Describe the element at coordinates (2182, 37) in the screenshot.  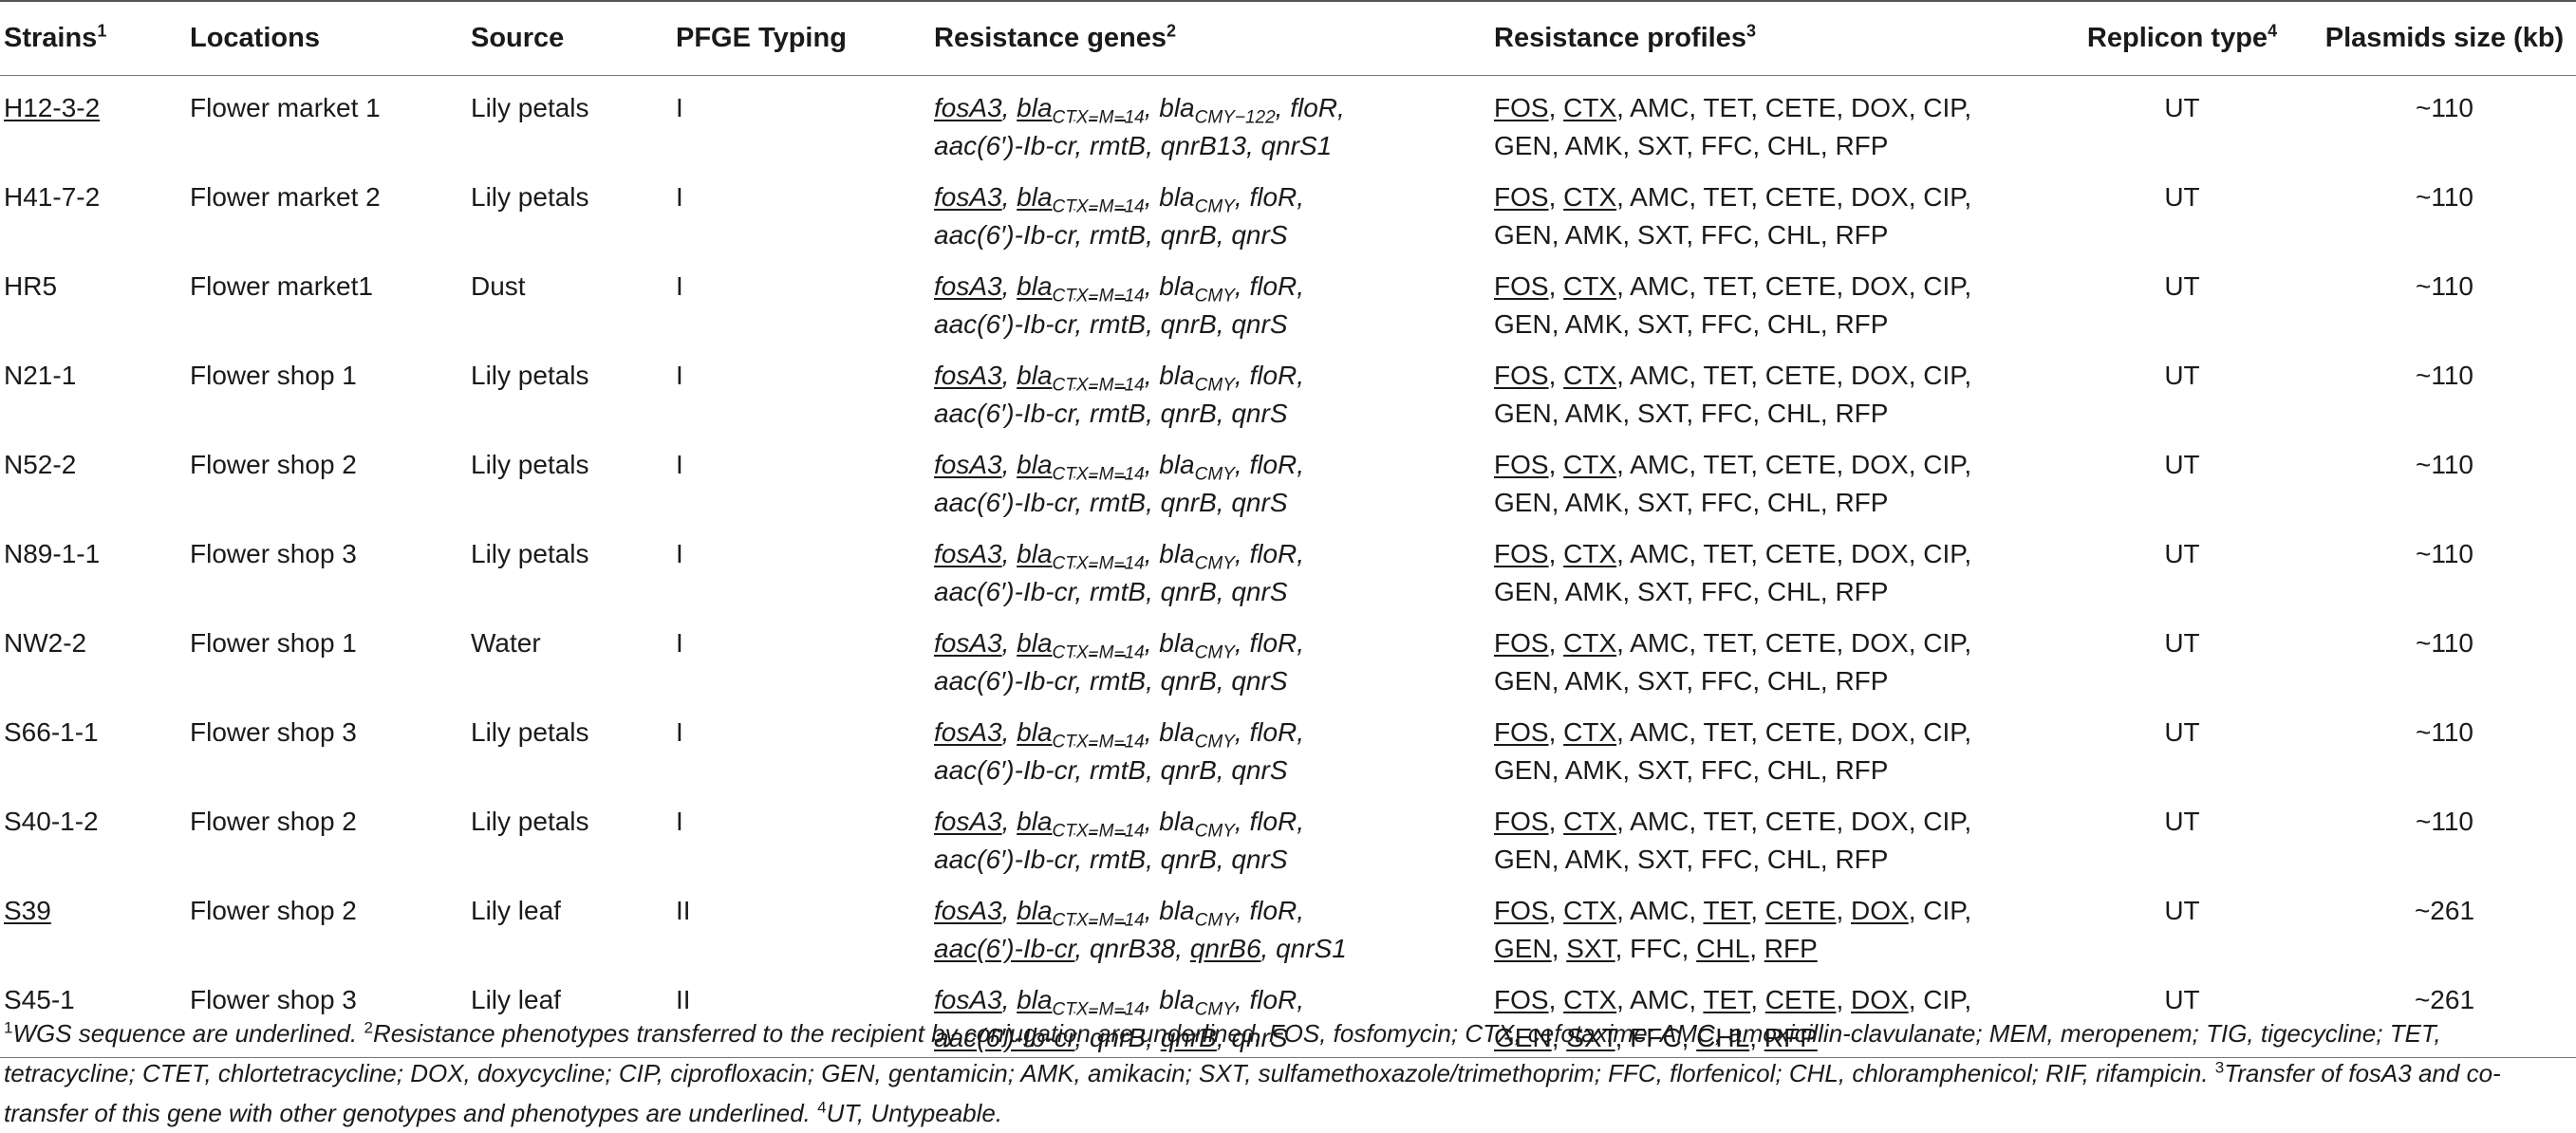
I see `header-replicon: Replicon type4` at that location.